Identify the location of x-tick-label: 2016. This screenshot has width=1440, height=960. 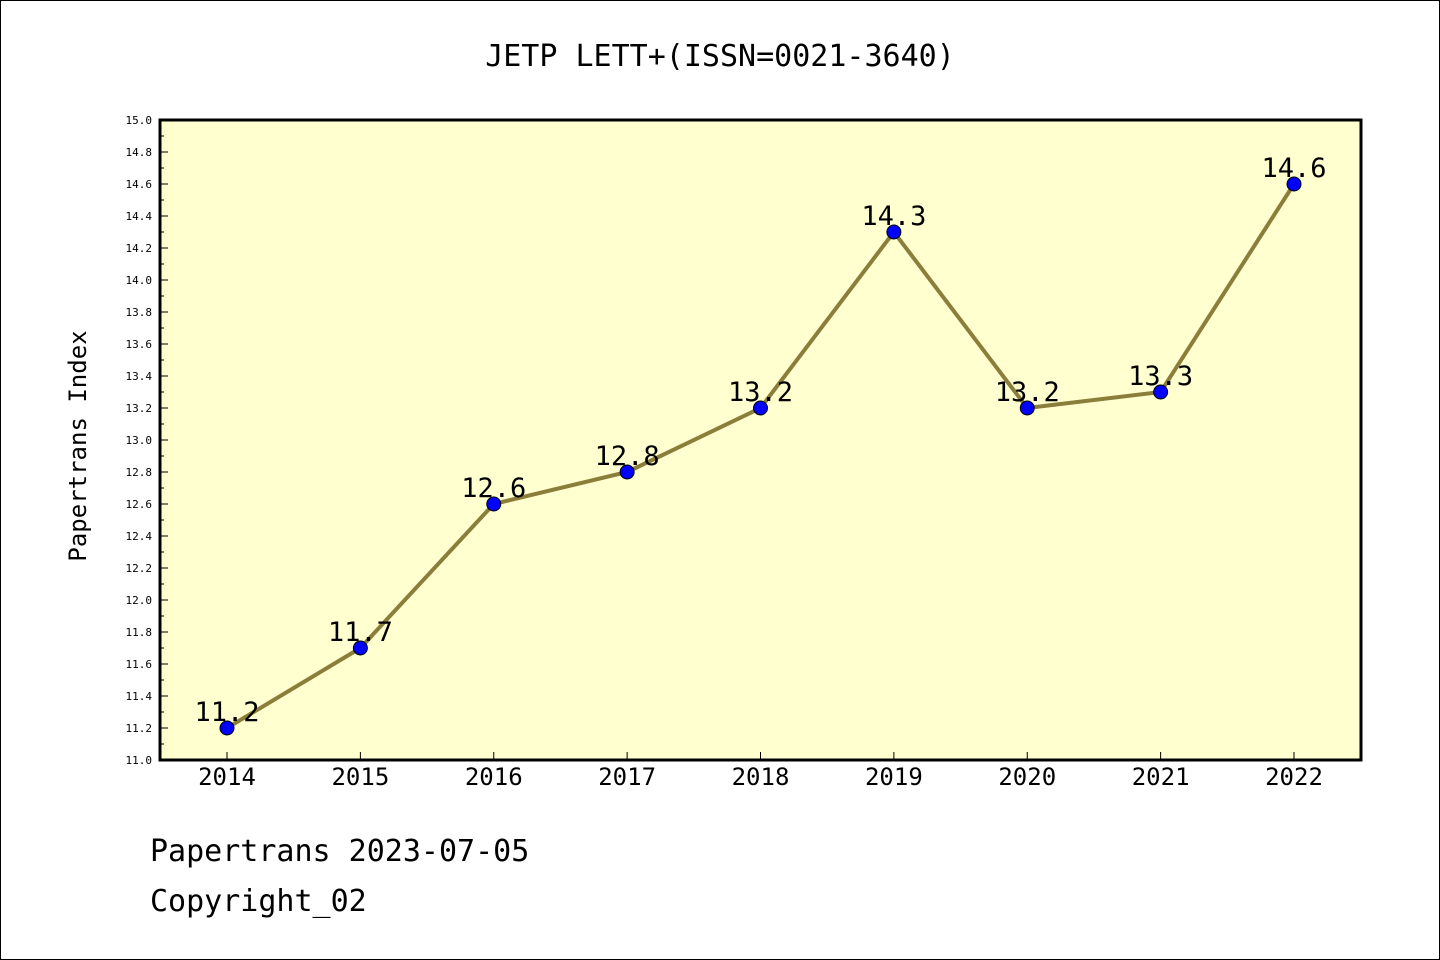
(494, 777).